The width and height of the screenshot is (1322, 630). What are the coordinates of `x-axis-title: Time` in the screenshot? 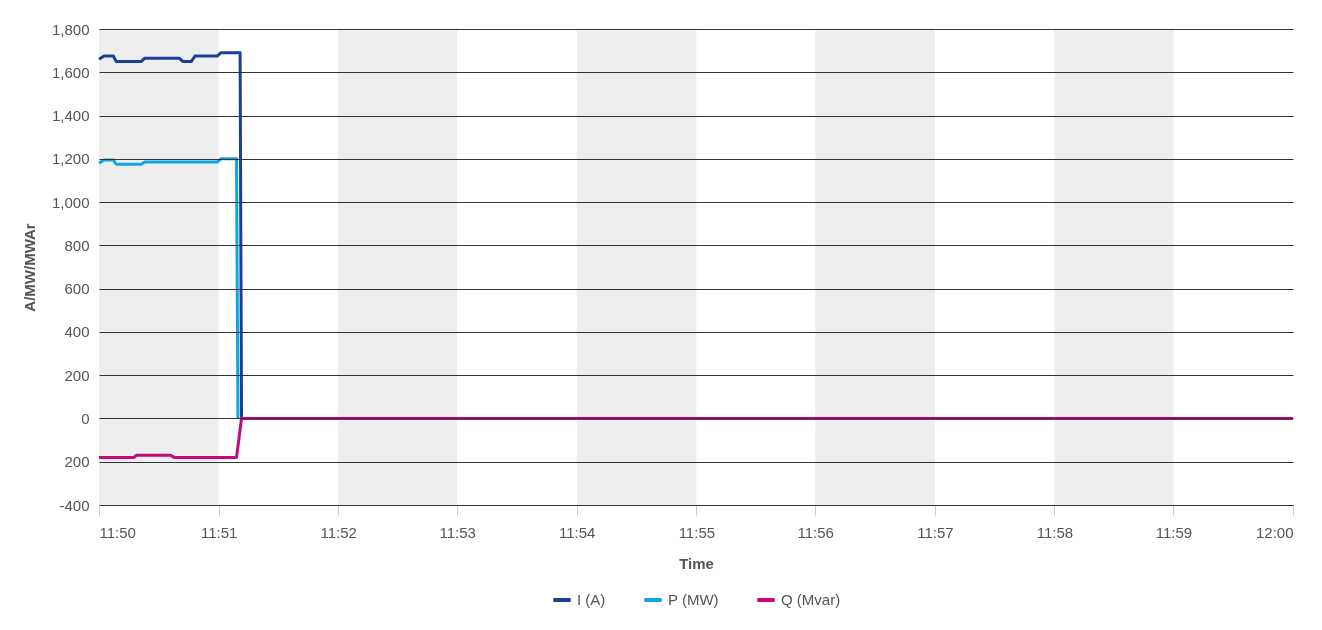 It's located at (696, 563).